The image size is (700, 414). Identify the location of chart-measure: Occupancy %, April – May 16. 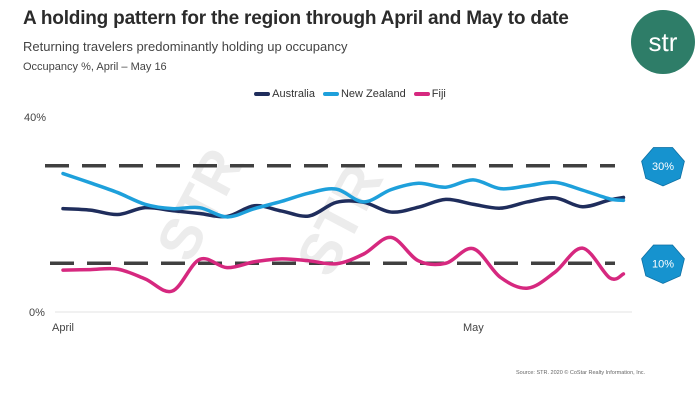
(95, 67).